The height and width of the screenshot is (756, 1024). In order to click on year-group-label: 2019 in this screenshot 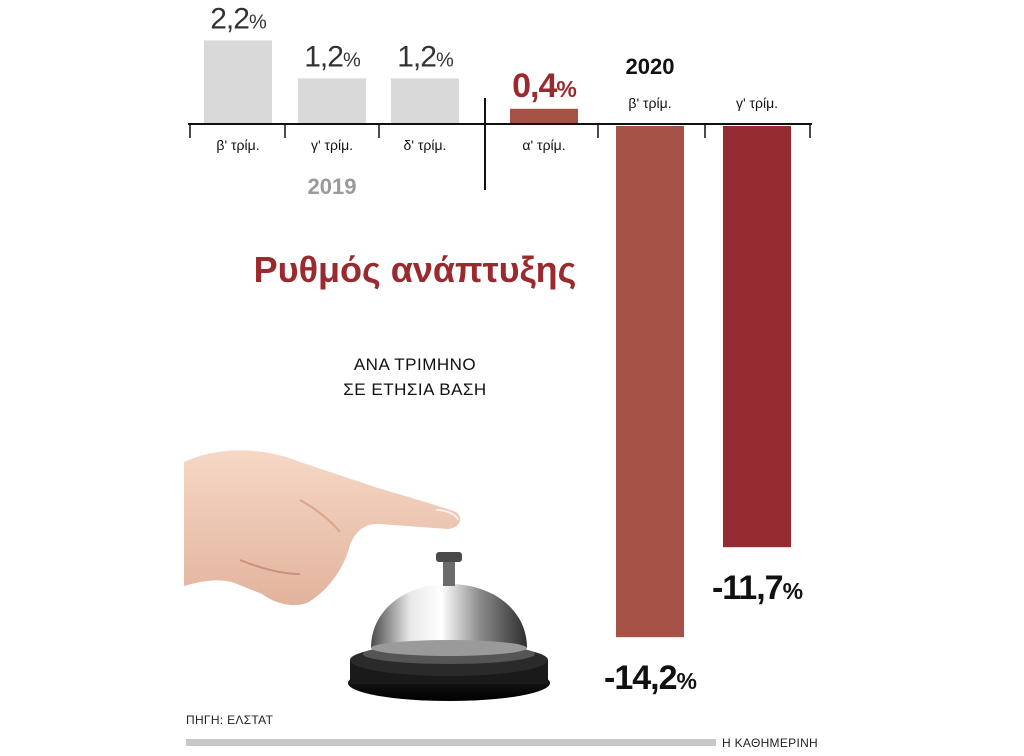, I will do `click(332, 186)`.